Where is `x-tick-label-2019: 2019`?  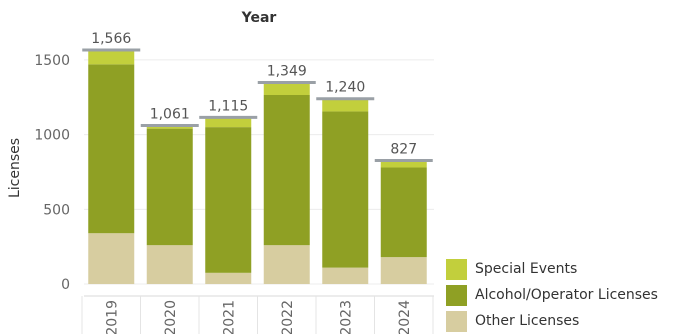
x-tick-label-2019: 2019 is located at coordinates (112, 317).